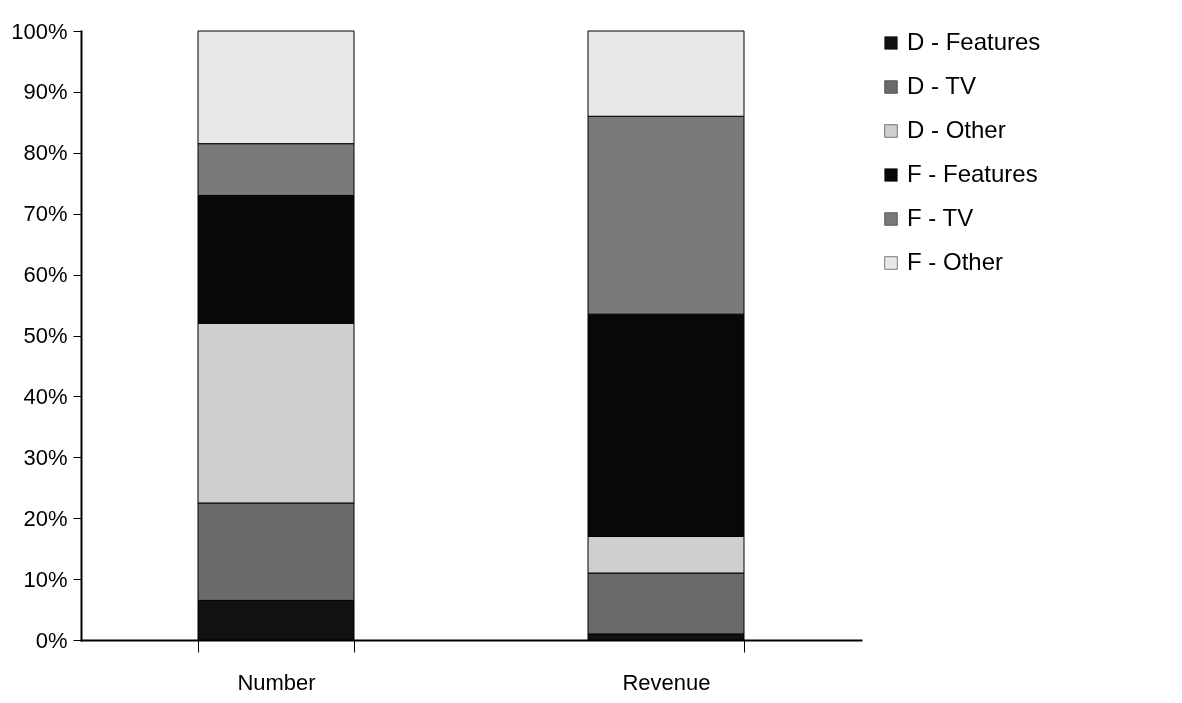 The image size is (1182, 703). Describe the element at coordinates (276, 682) in the screenshot. I see `x-tick-label: Number` at that location.